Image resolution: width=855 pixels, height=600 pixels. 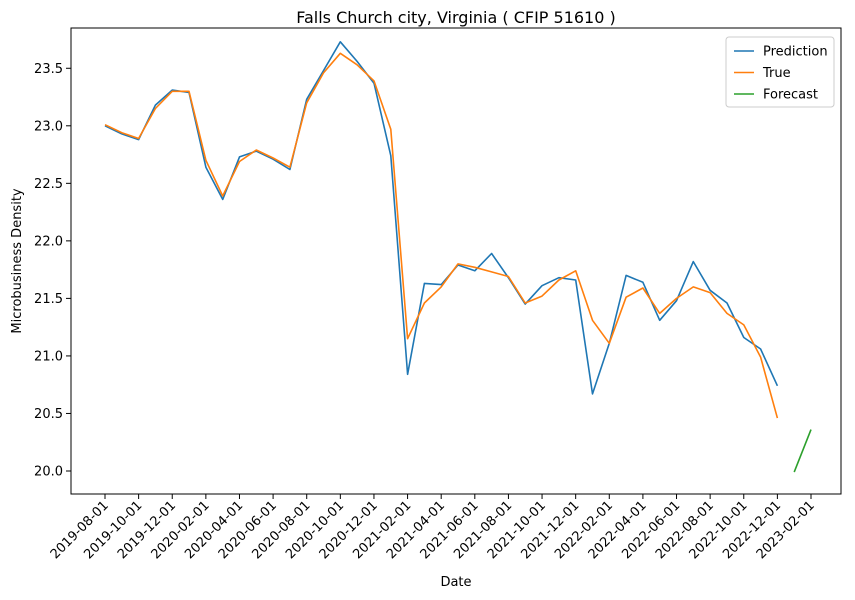 What do you see at coordinates (48, 299) in the screenshot?
I see `y-tick-label: 21.5` at bounding box center [48, 299].